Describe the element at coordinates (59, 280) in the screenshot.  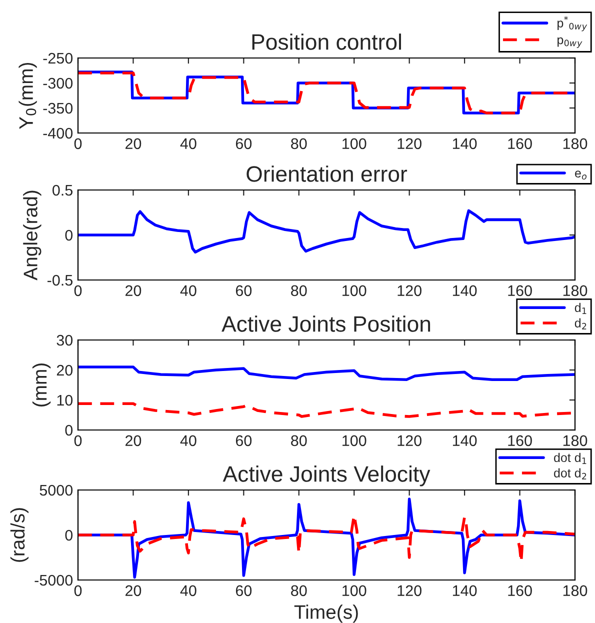
I see `y-tick-label: -0.5` at that location.